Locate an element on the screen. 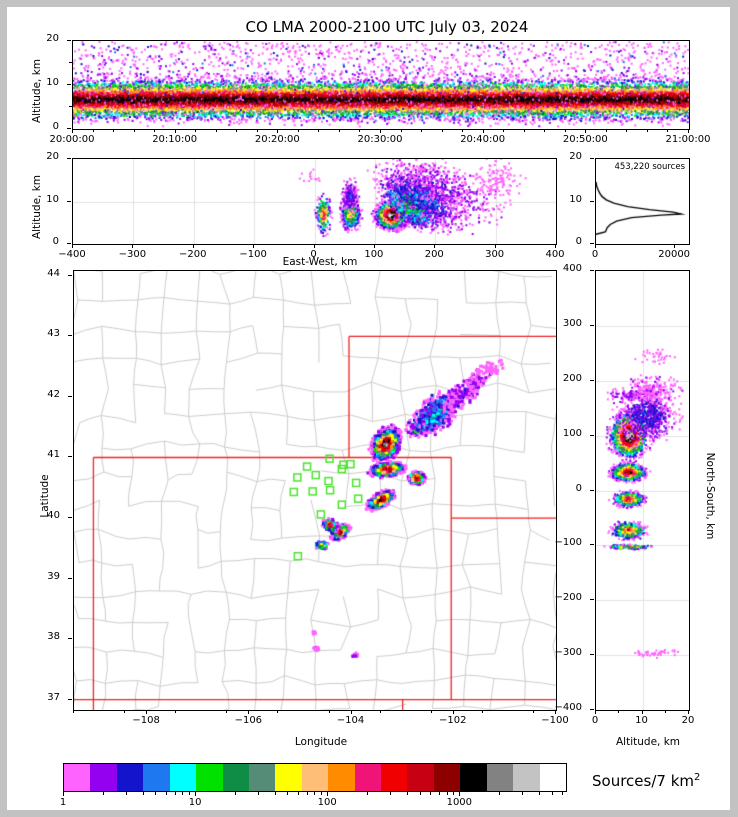  north-south-ylabel: North-South, km is located at coordinates (710, 496).